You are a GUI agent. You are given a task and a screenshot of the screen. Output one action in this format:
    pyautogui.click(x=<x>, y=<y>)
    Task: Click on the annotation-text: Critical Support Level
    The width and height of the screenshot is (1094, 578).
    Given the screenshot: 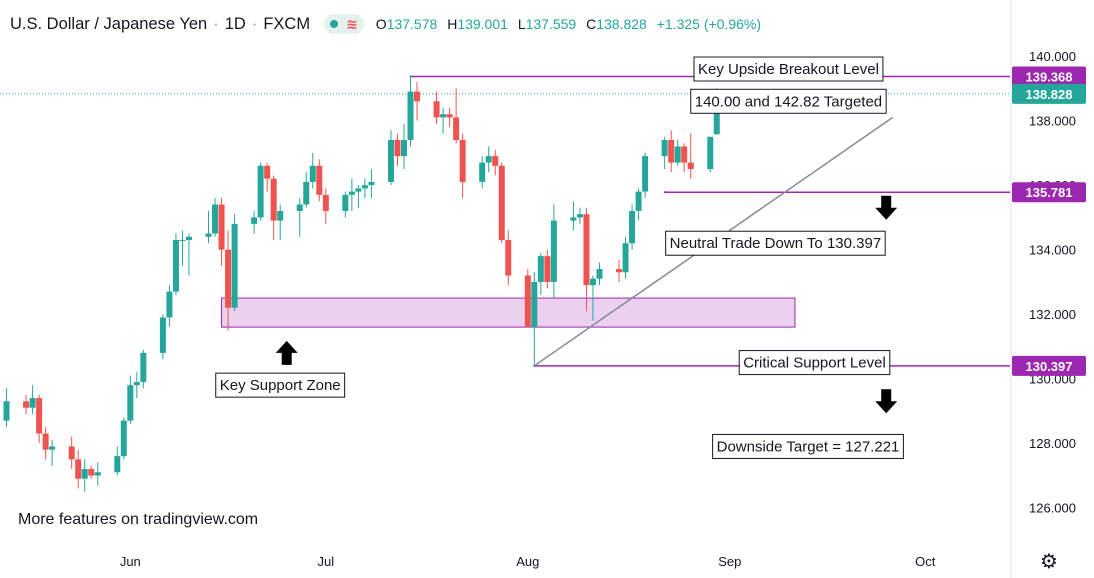 What is the action you would take?
    pyautogui.click(x=814, y=363)
    